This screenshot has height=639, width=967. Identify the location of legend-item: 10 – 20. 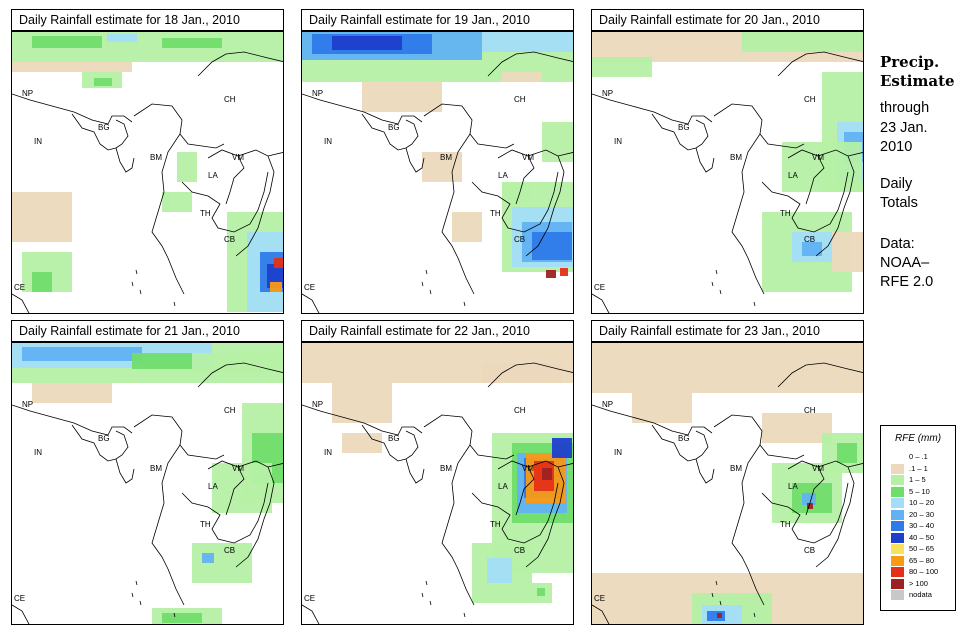
(922, 503).